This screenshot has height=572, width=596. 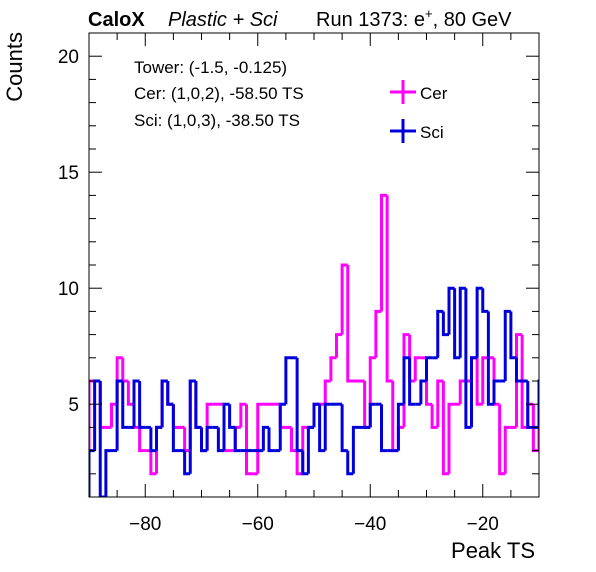 What do you see at coordinates (473, 20) in the screenshot?
I see `header-run-suffix: , 80 GeV` at bounding box center [473, 20].